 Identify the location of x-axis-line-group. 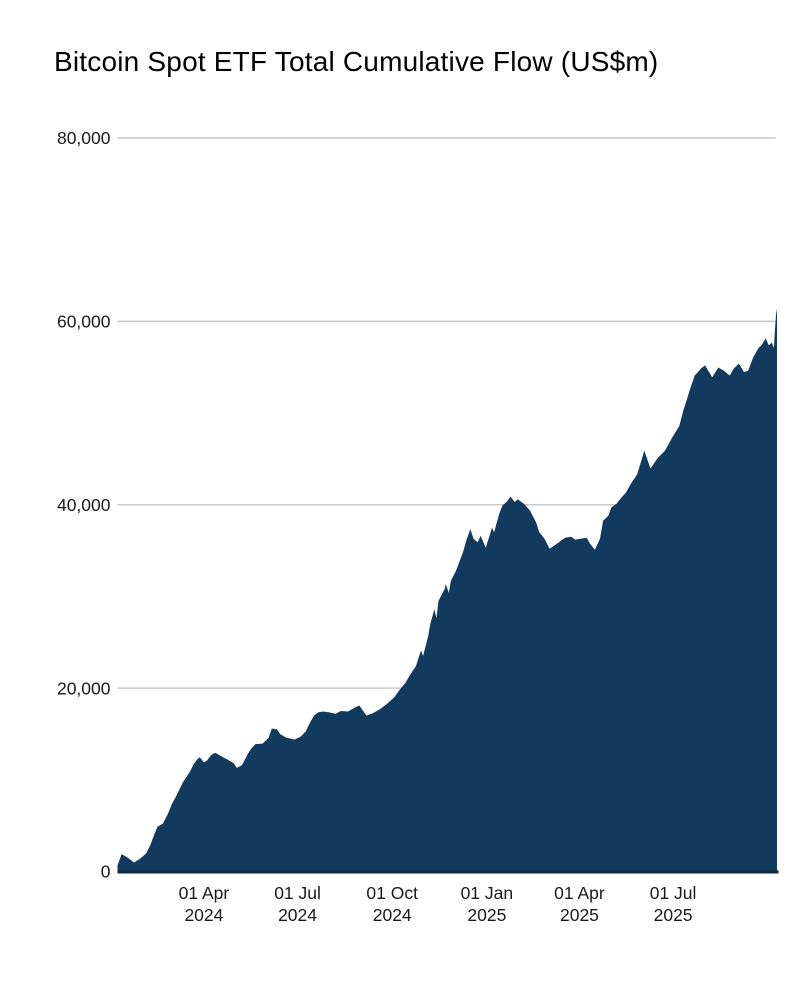
(448, 872).